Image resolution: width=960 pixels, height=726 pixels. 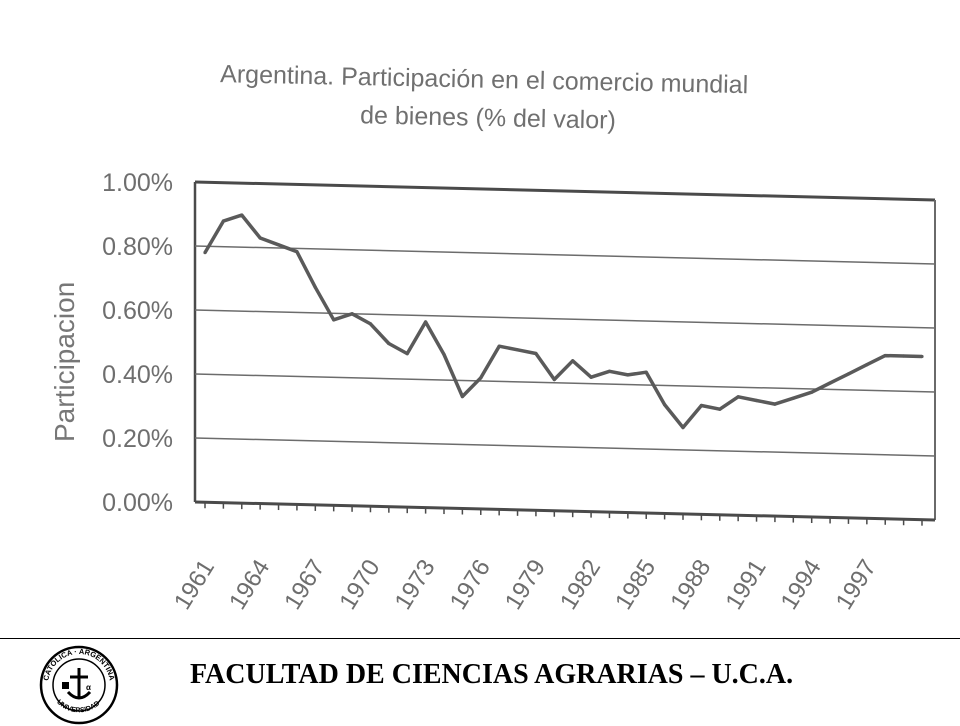 I want to click on x-tick-label: 1988, so click(x=690, y=585).